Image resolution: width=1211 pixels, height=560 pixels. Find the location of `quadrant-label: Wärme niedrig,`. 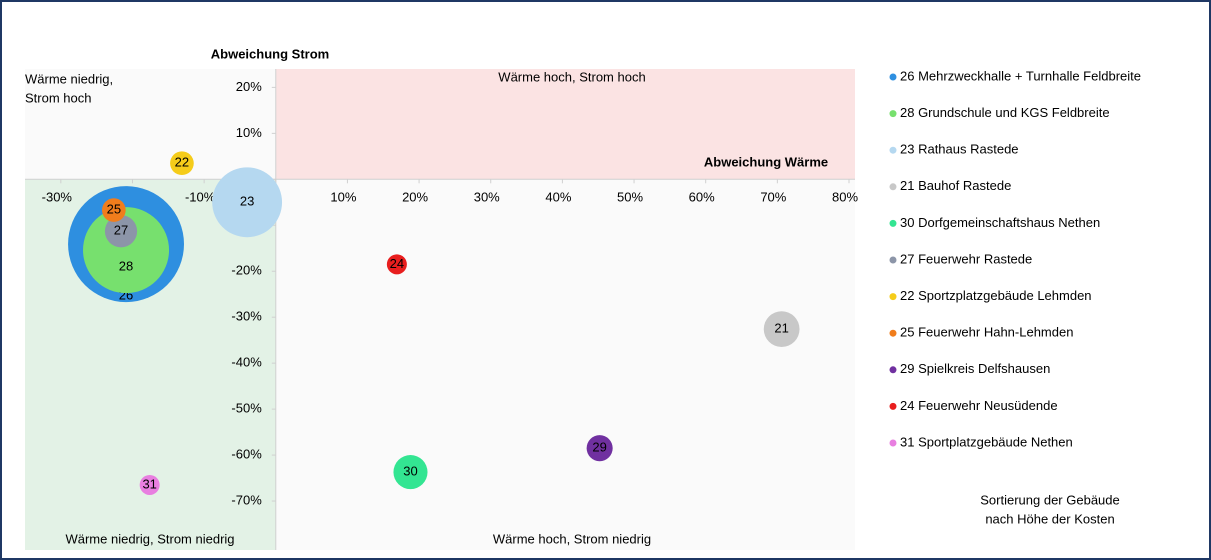

quadrant-label: Wärme niedrig, is located at coordinates (69, 78).